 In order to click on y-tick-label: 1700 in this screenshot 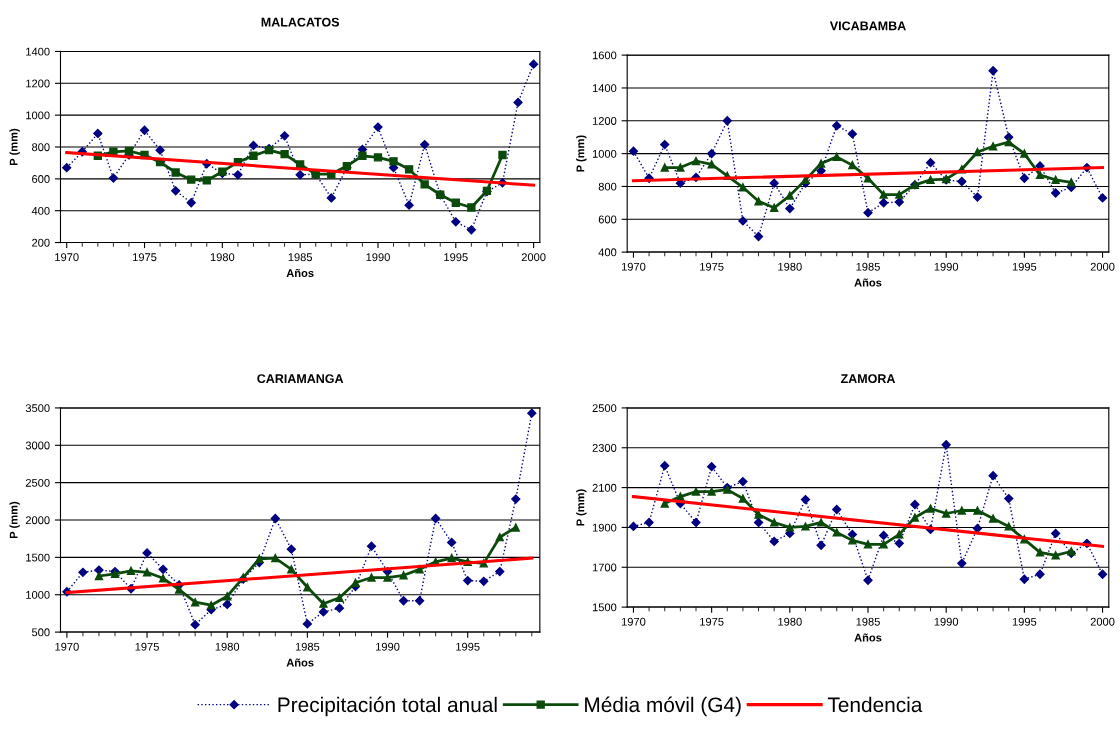, I will do `click(604, 567)`.